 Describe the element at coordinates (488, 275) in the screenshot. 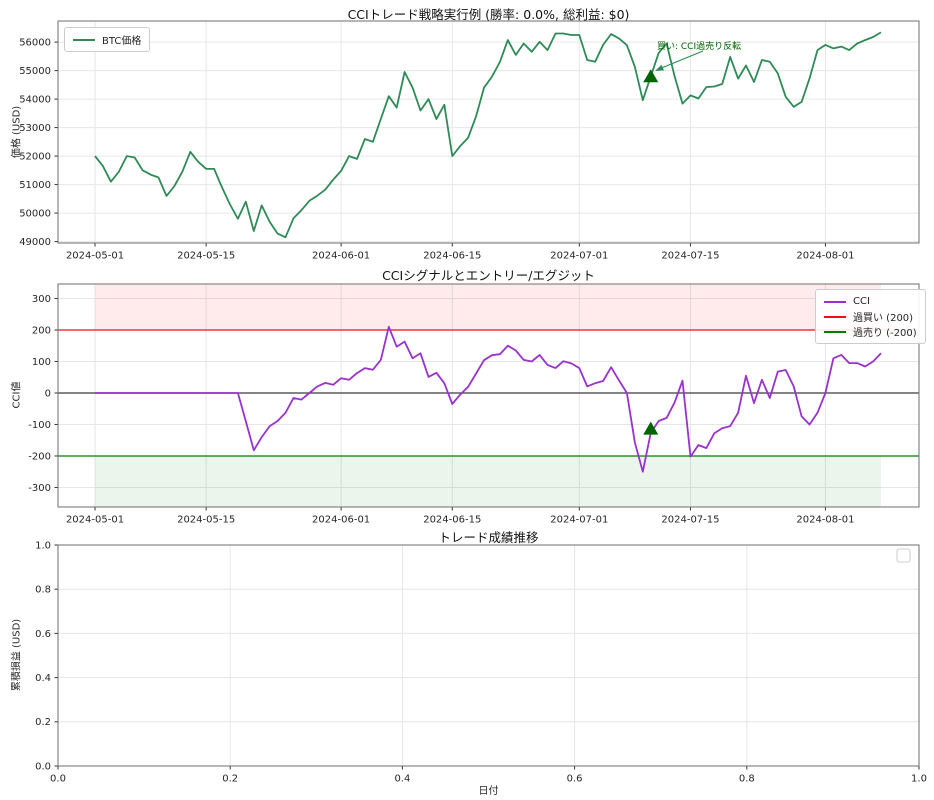

I see `cci-chart-title: CCIシグナルとエントリー/エグジット` at that location.